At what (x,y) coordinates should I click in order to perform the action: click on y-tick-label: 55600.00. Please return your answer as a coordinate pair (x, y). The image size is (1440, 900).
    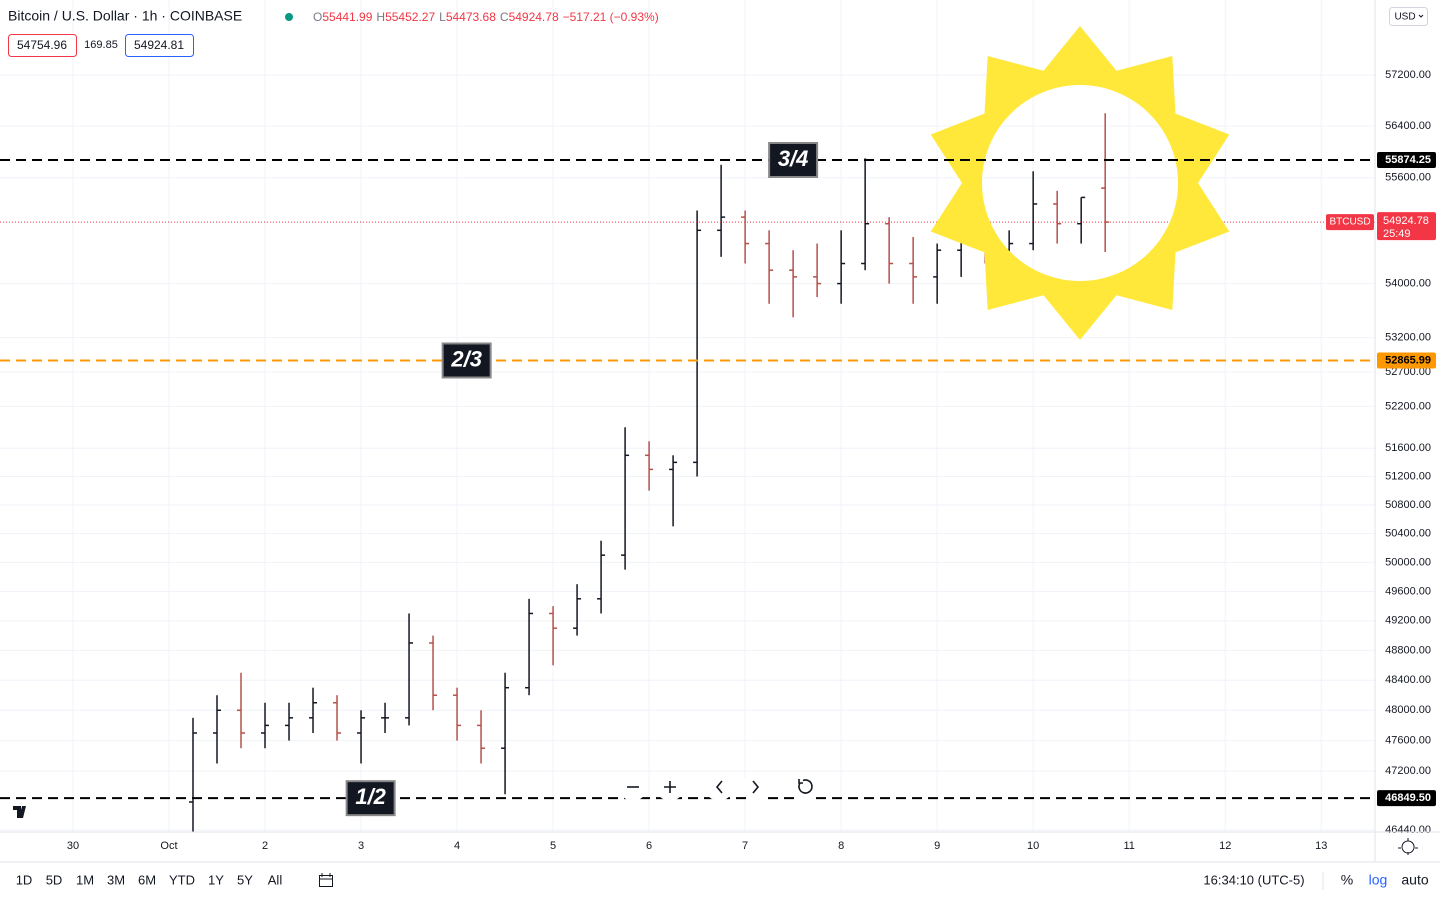
    Looking at the image, I should click on (1408, 178).